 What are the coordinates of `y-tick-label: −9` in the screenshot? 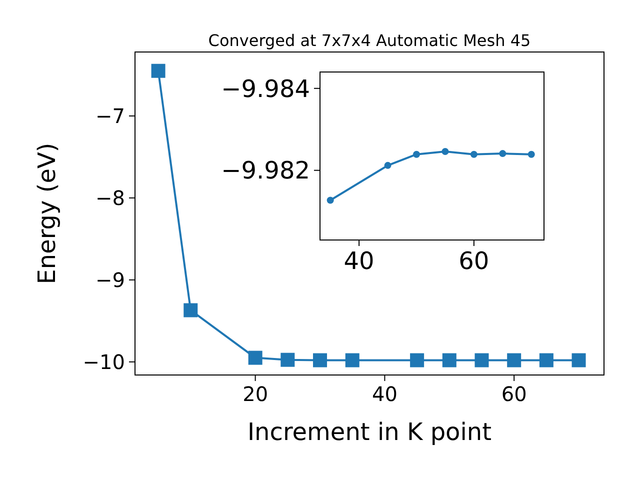 It's located at (110, 280).